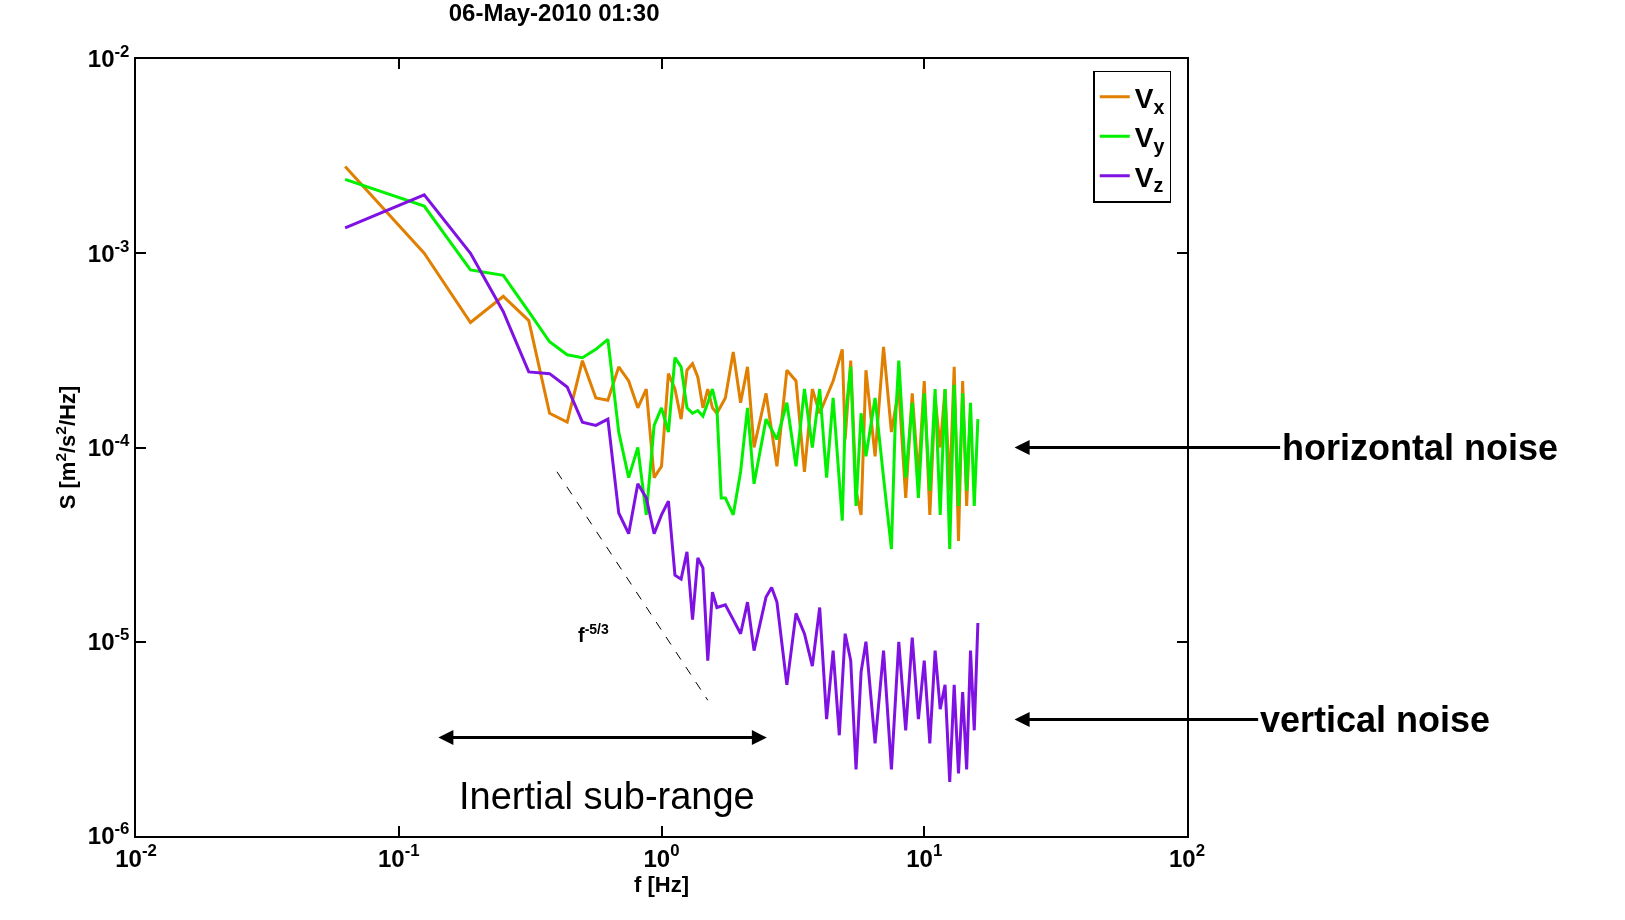  Describe the element at coordinates (661, 884) in the screenshot. I see `x-axis-title: f [Hz]` at that location.